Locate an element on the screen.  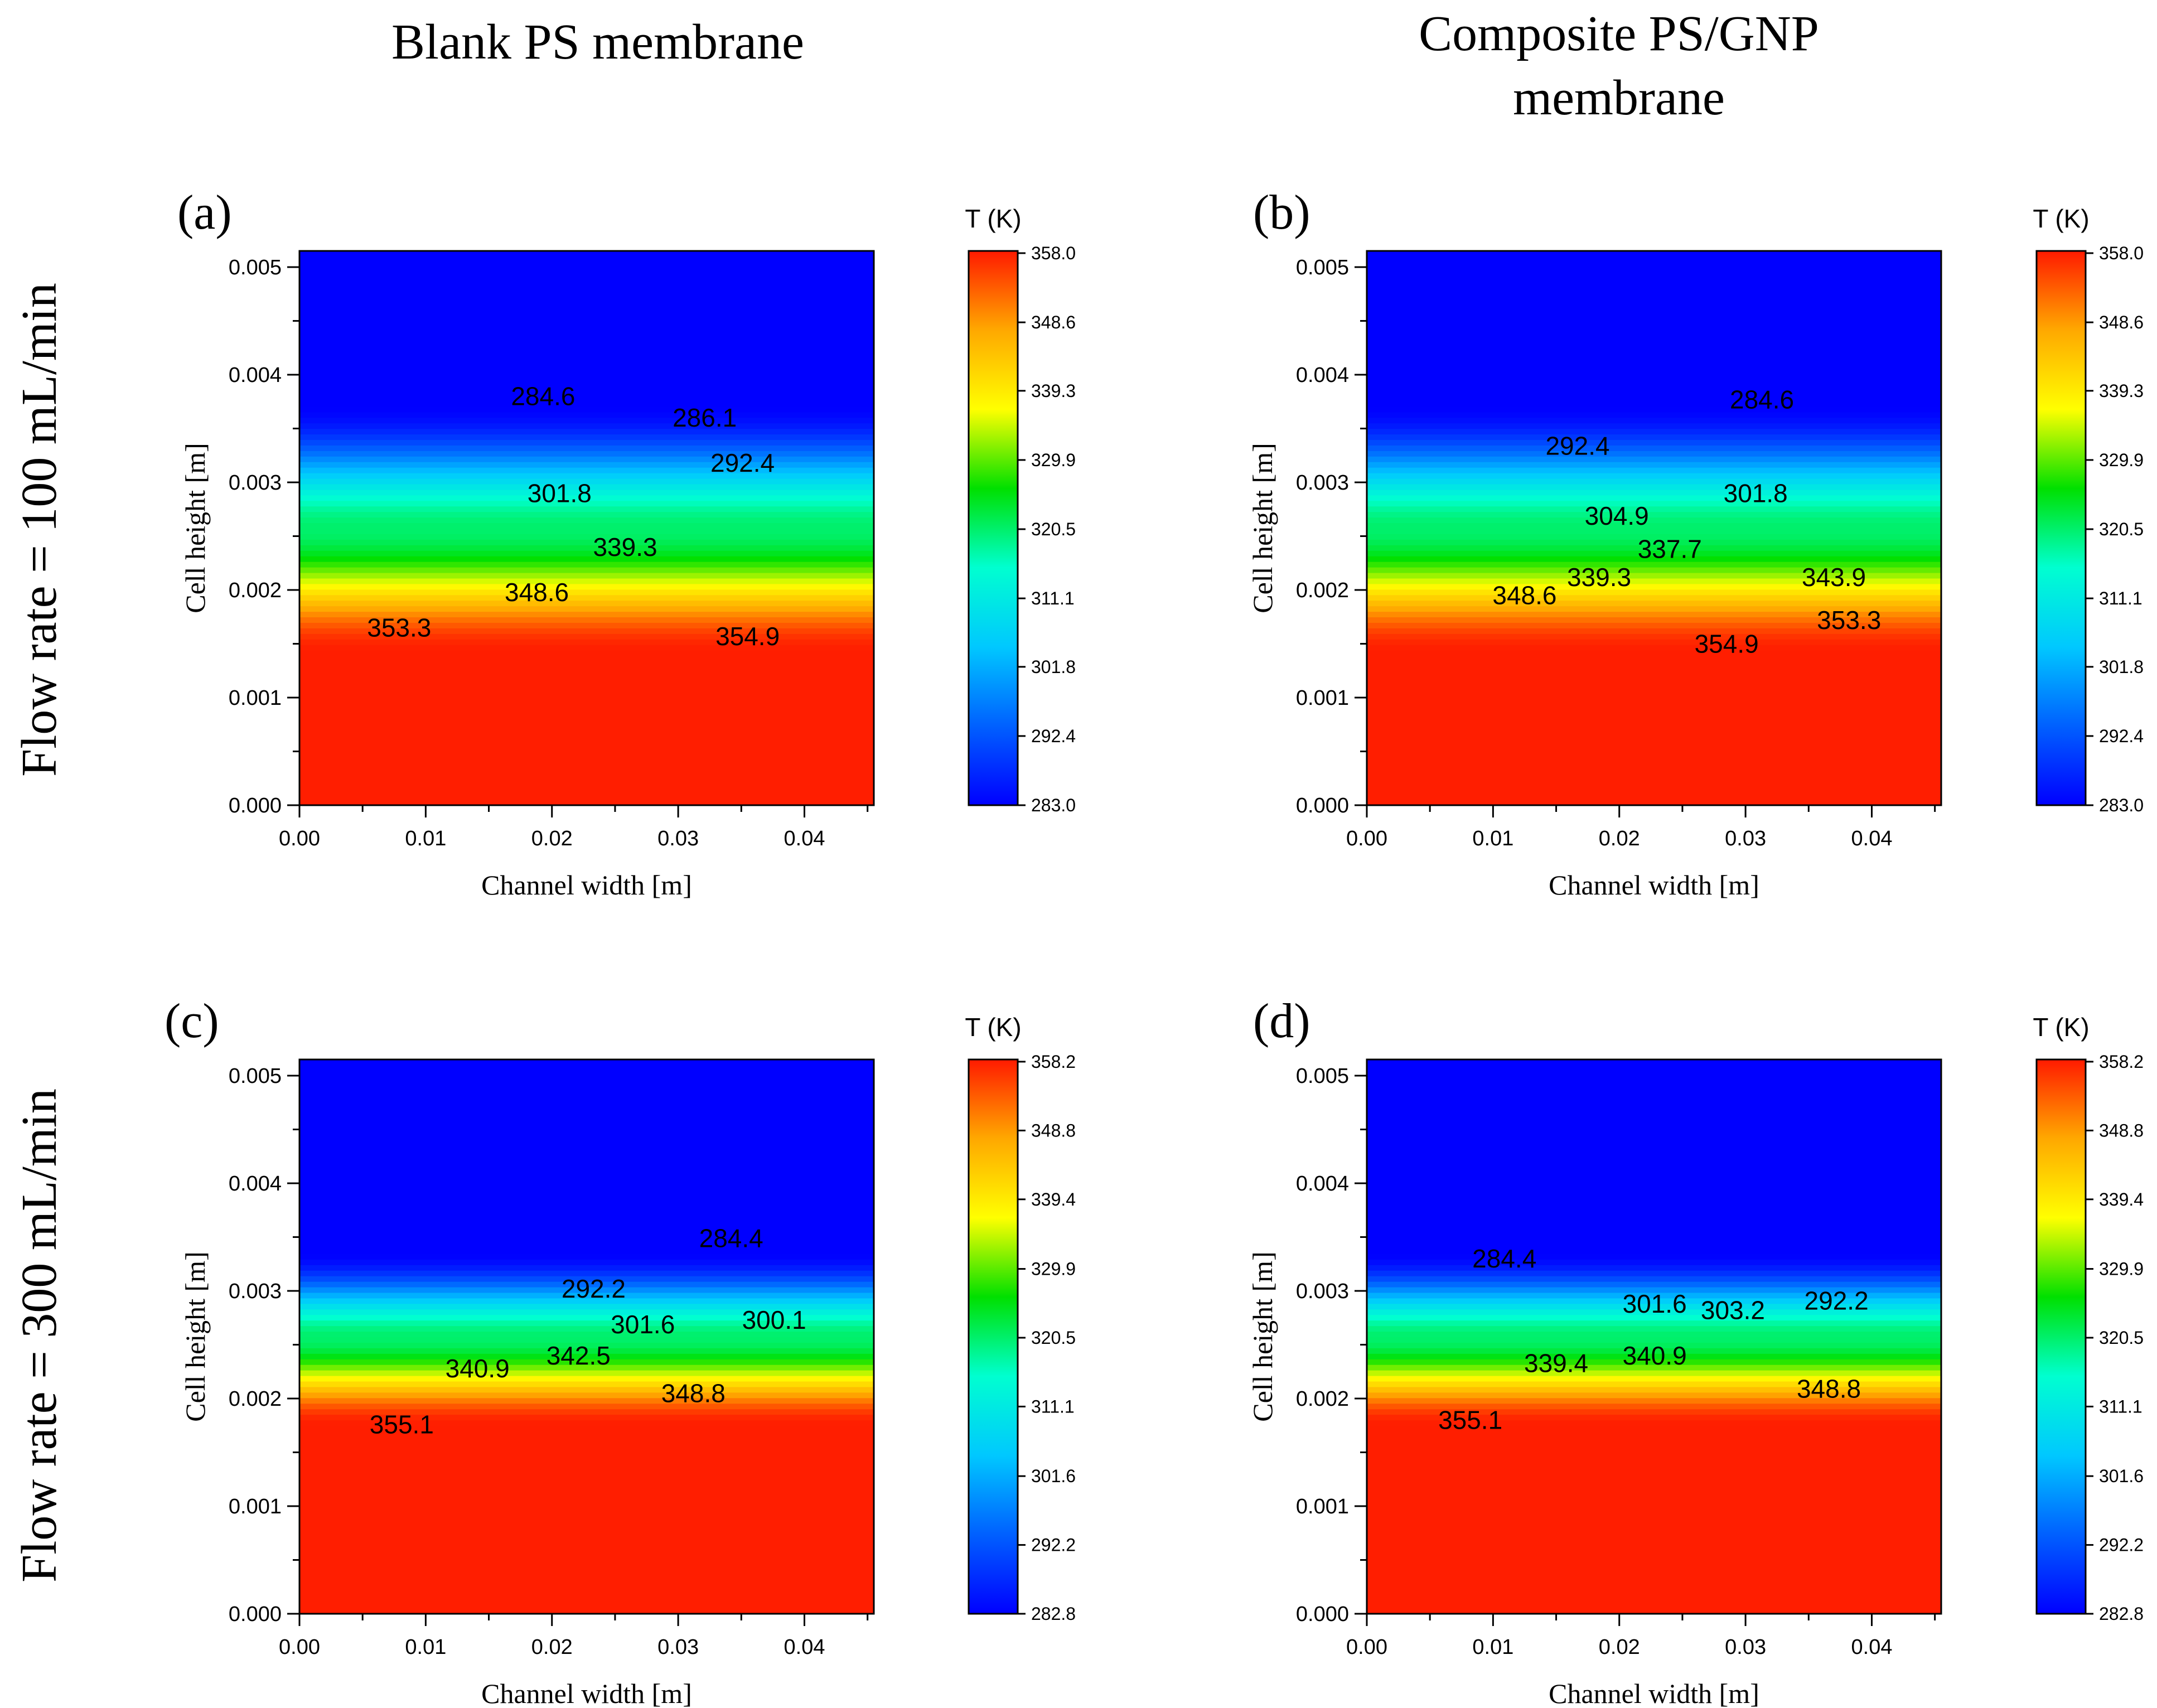
colorbar-title: T (K) is located at coordinates (993, 1027).